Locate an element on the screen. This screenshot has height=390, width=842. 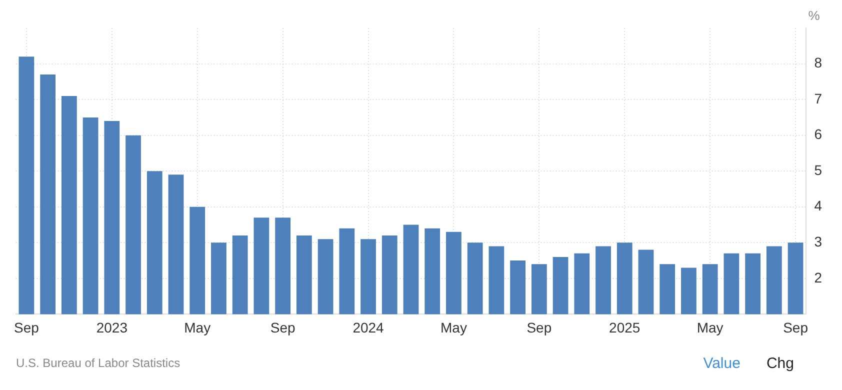
text: Chg is located at coordinates (780, 363).